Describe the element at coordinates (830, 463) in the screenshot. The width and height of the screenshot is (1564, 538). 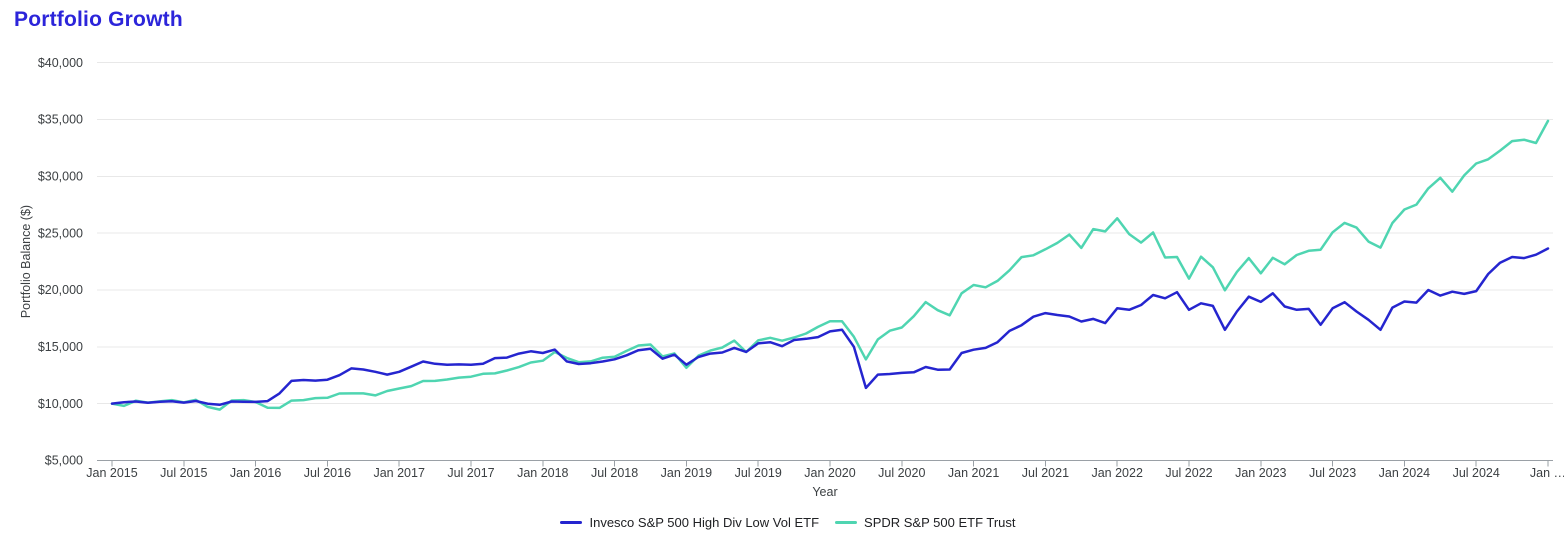
I see `x-axis-ticks` at that location.